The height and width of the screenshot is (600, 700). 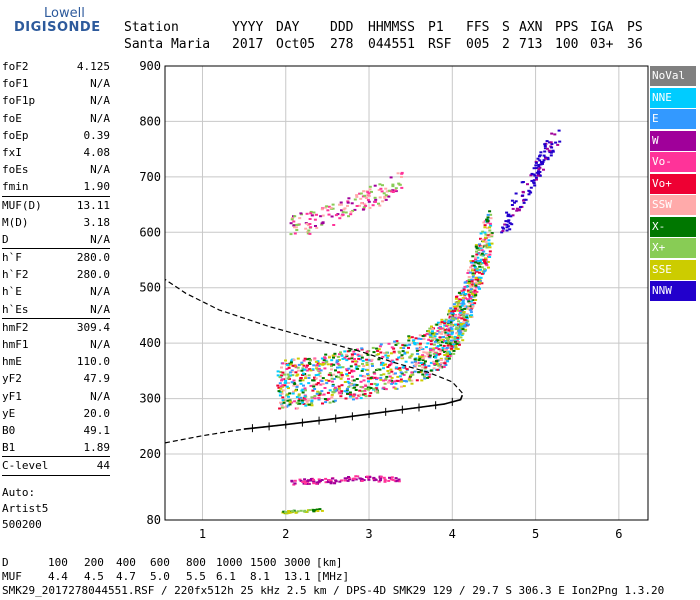 What do you see at coordinates (56, 152) in the screenshot?
I see `param-row: fxI 4.08` at bounding box center [56, 152].